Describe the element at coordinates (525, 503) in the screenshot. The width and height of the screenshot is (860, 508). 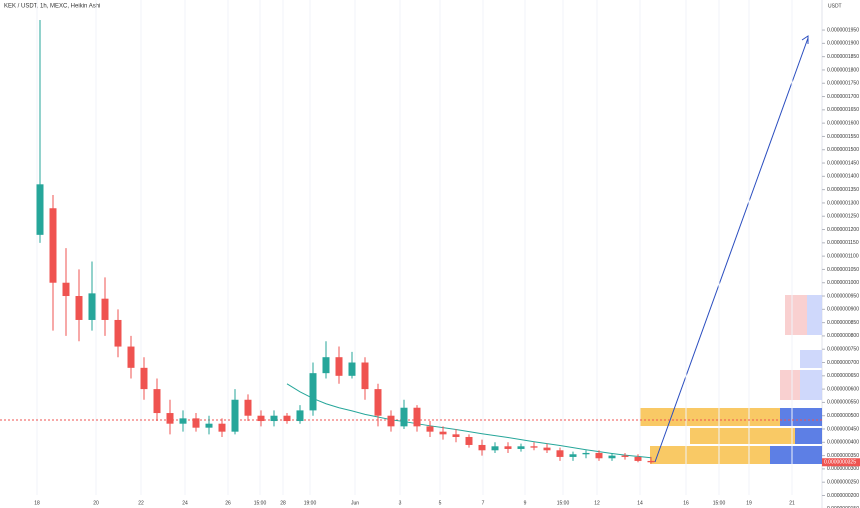
I see `x-tick-label: 9` at that location.